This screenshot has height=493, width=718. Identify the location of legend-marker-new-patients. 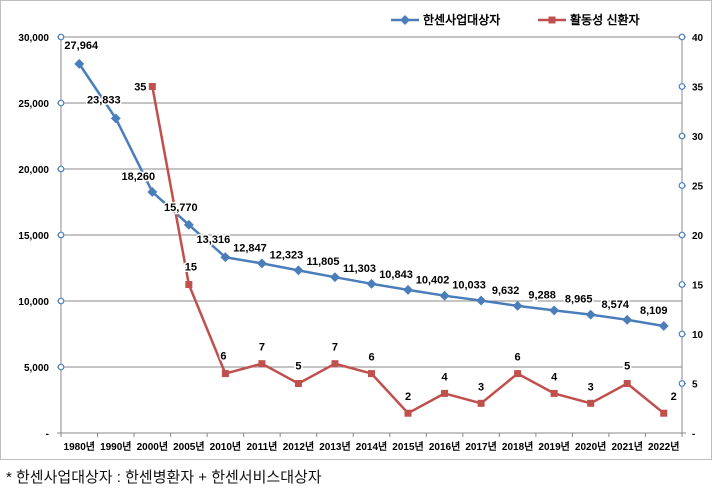
(552, 20).